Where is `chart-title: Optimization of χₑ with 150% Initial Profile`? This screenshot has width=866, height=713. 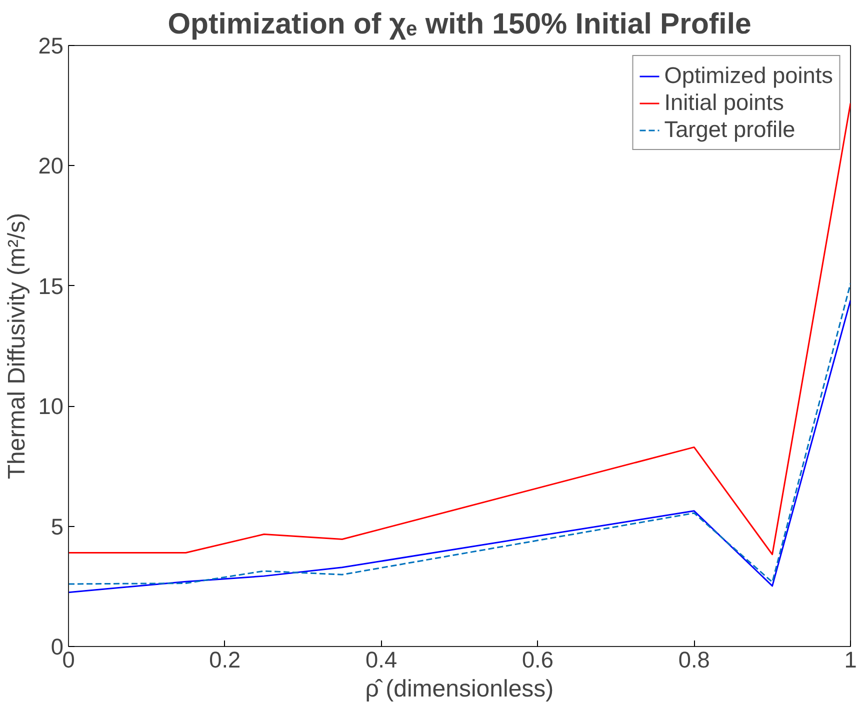
chart-title: Optimization of χₑ with 150% Initial Profile is located at coordinates (460, 24).